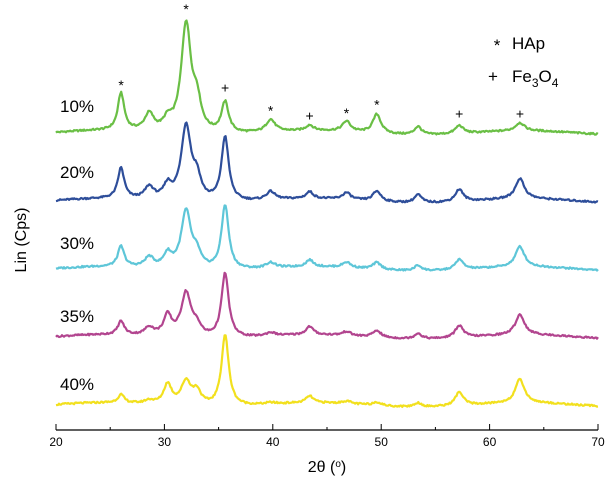  What do you see at coordinates (490, 442) in the screenshot?
I see `x-tick-label: 60` at bounding box center [490, 442].